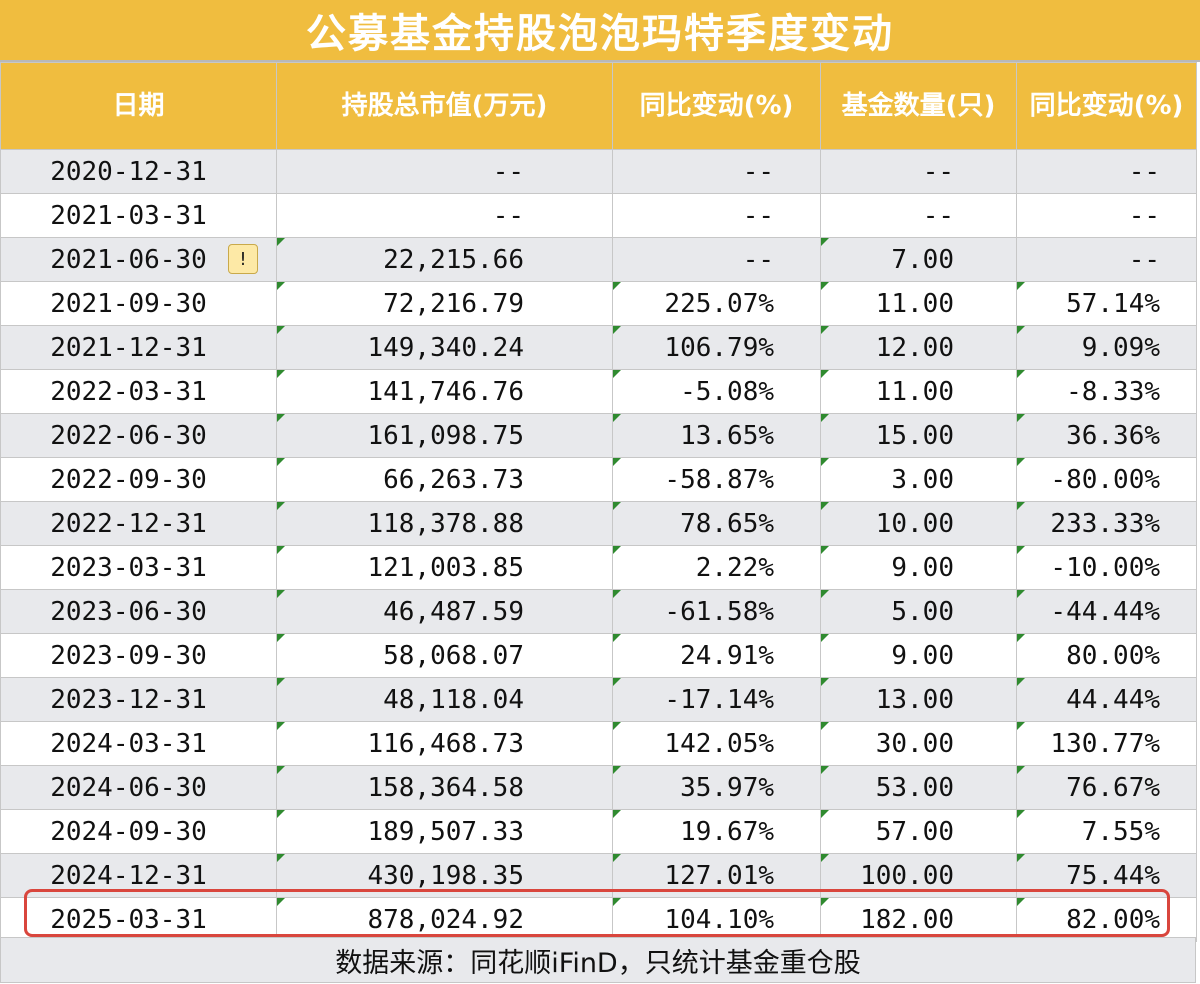  Describe the element at coordinates (719, 479) in the screenshot. I see `cell-value-yoy-text: -58.87%` at that location.